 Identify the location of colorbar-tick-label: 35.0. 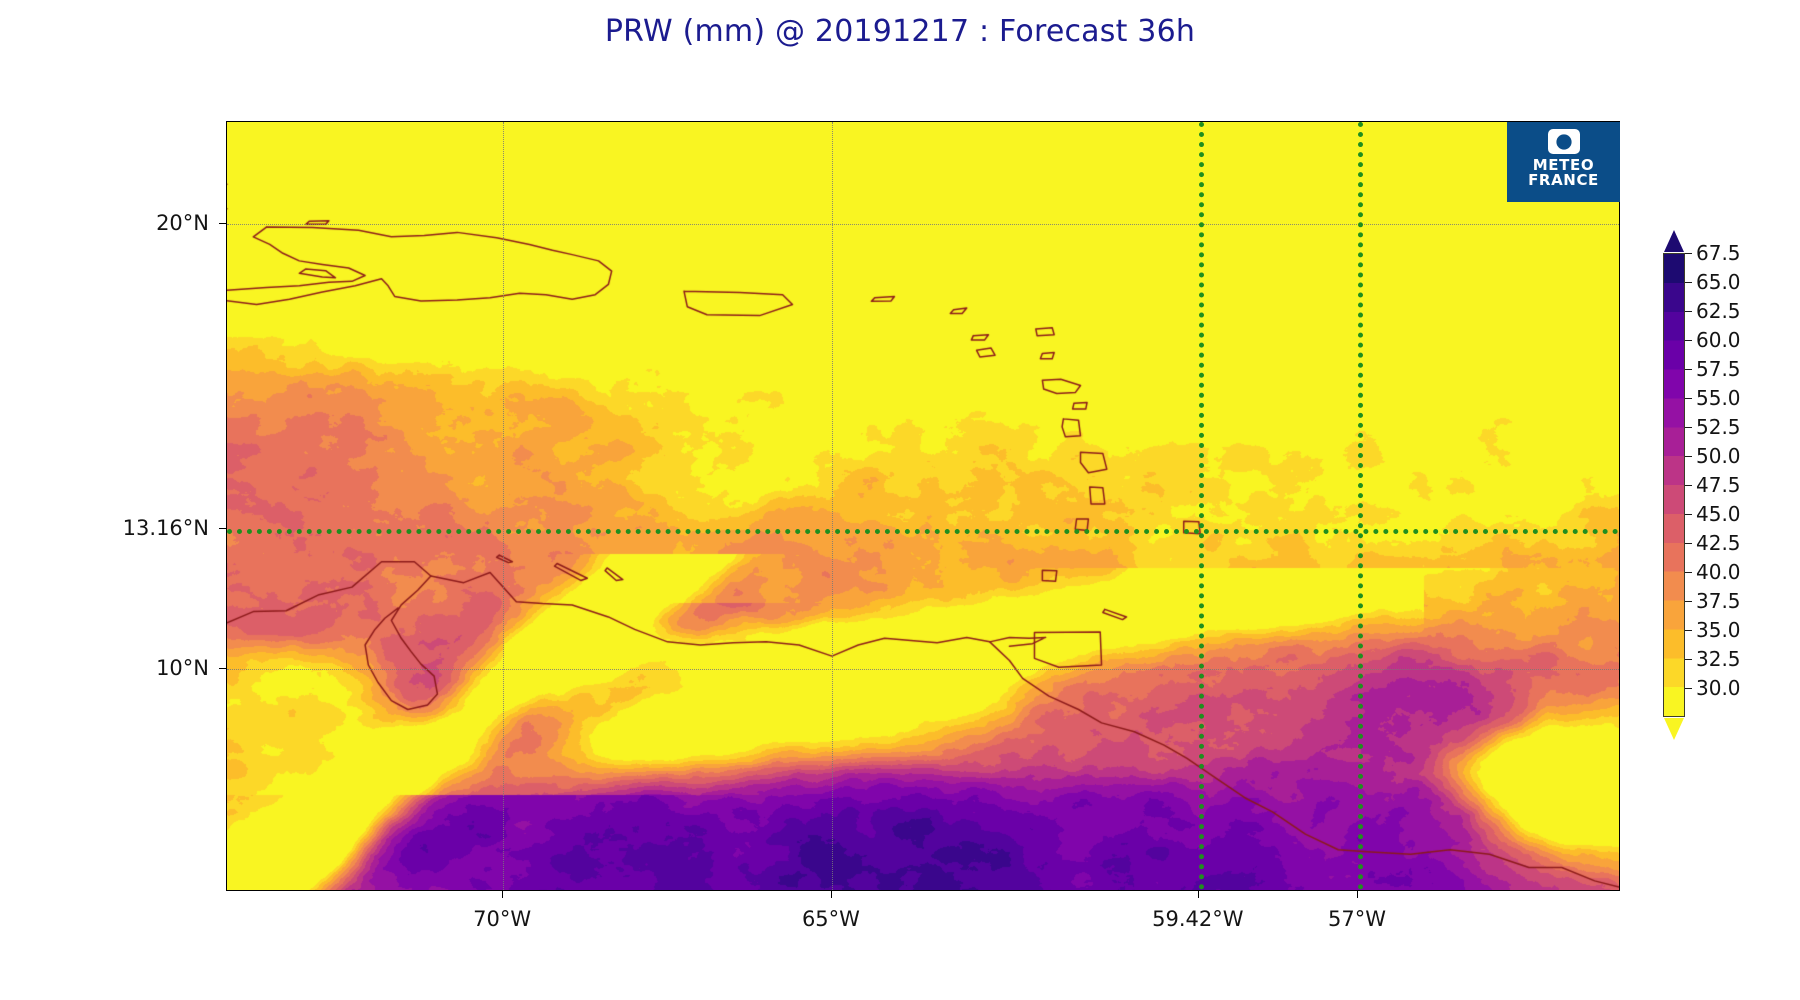
(1718, 630).